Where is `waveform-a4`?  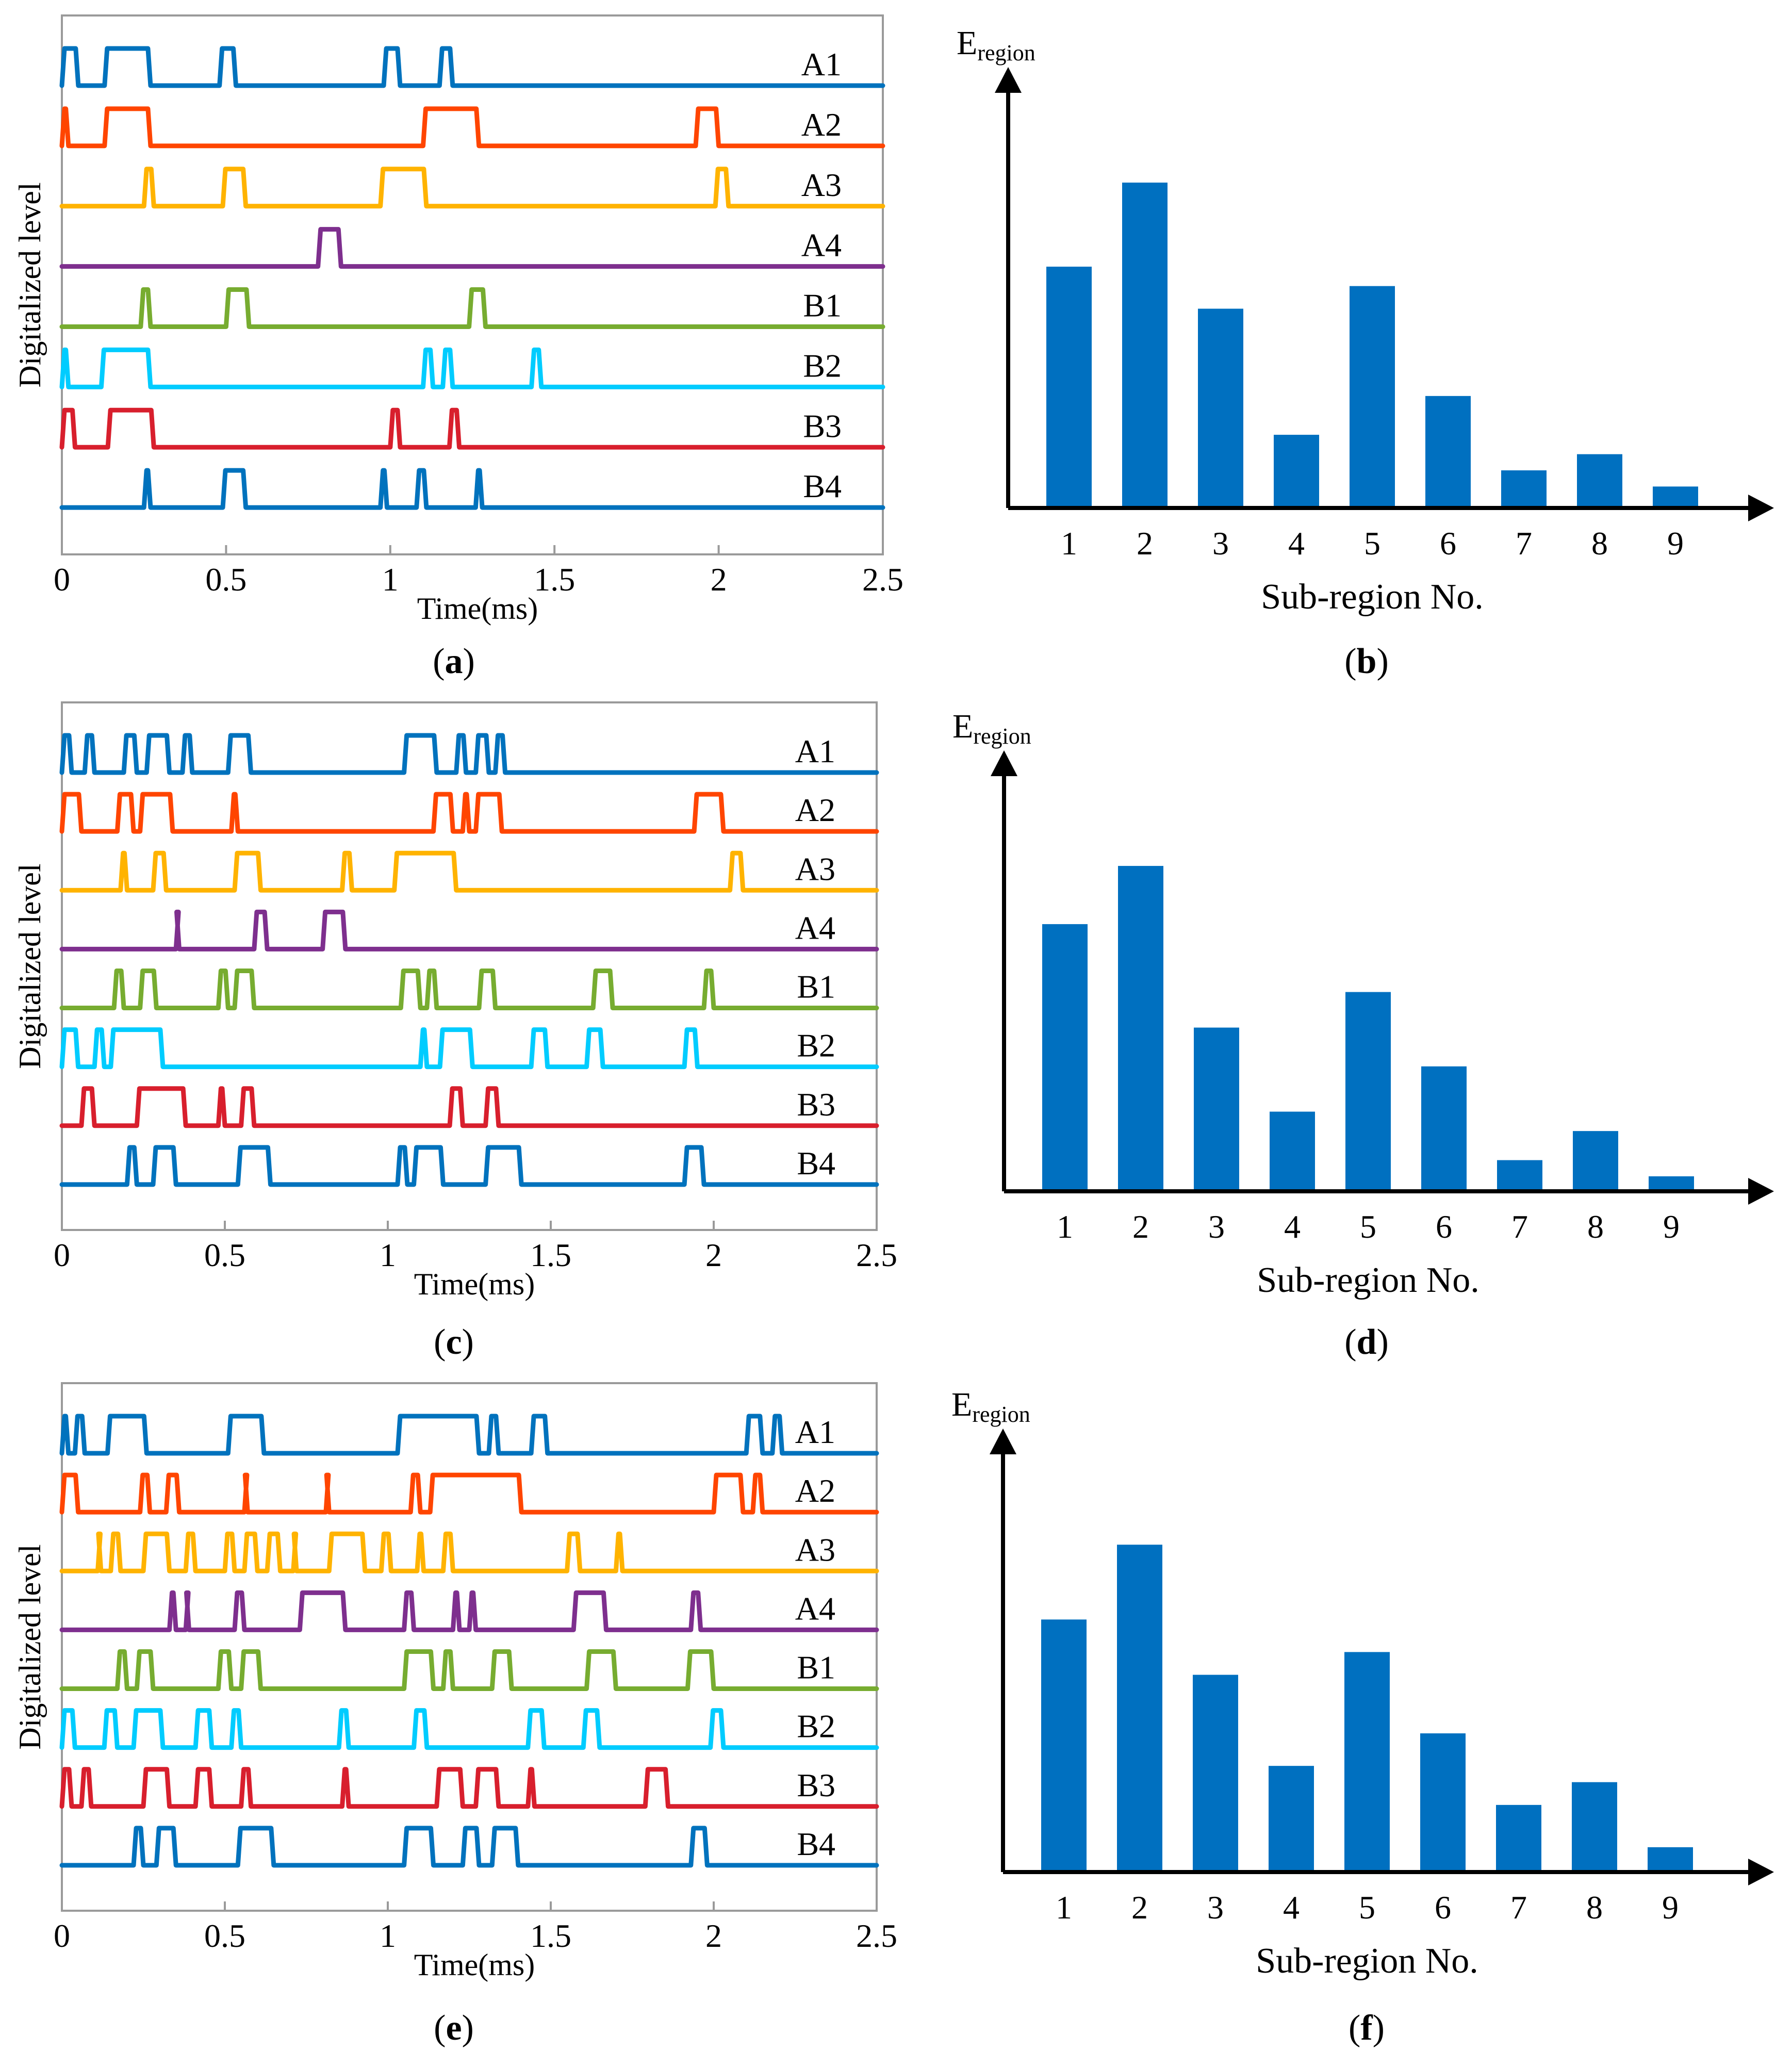 waveform-a4 is located at coordinates (469, 1611).